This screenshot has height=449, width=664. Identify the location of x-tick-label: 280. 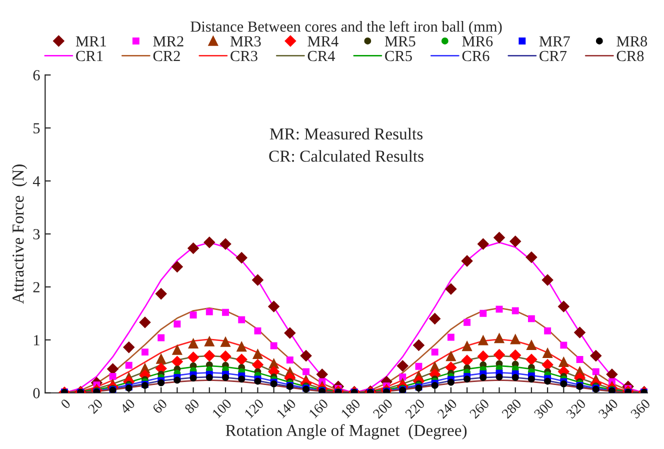
(511, 408).